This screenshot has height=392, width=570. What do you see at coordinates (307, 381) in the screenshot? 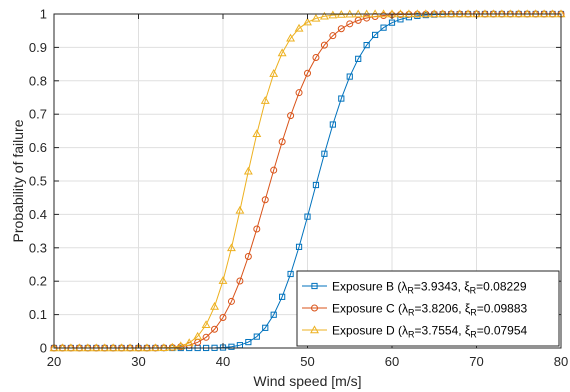
I see `x-axis-label: Wind speed [m/s]` at bounding box center [307, 381].